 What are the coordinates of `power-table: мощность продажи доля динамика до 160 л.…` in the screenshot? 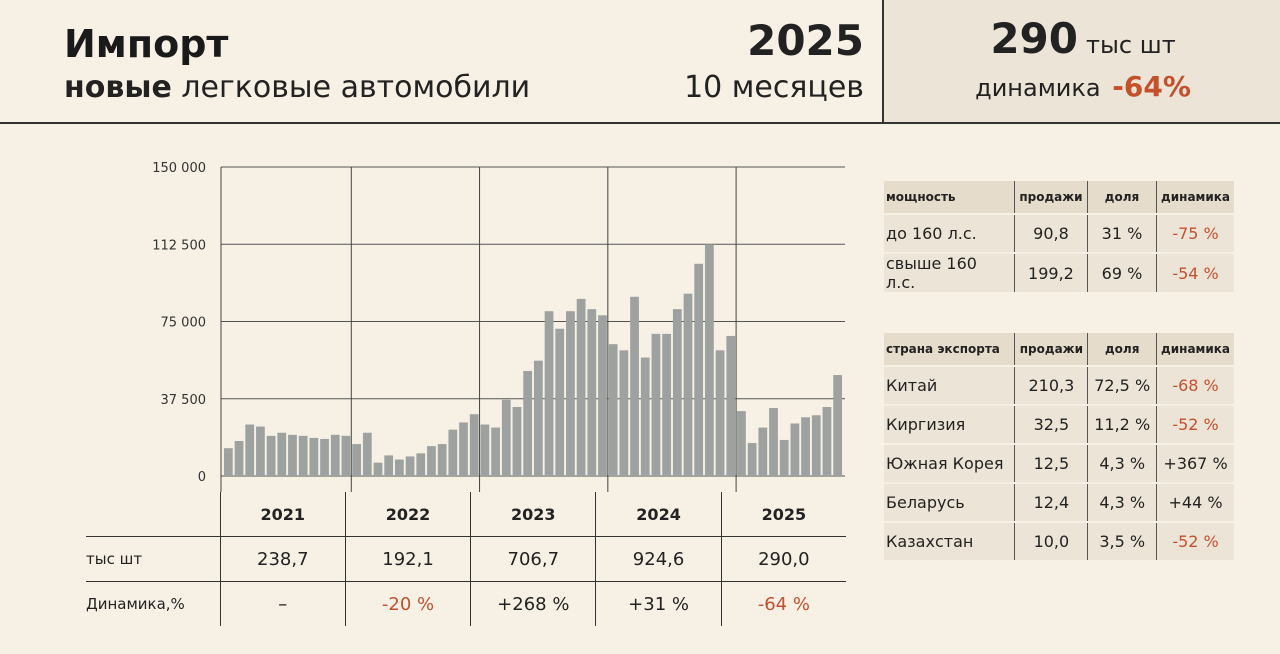 It's located at (1059, 236).